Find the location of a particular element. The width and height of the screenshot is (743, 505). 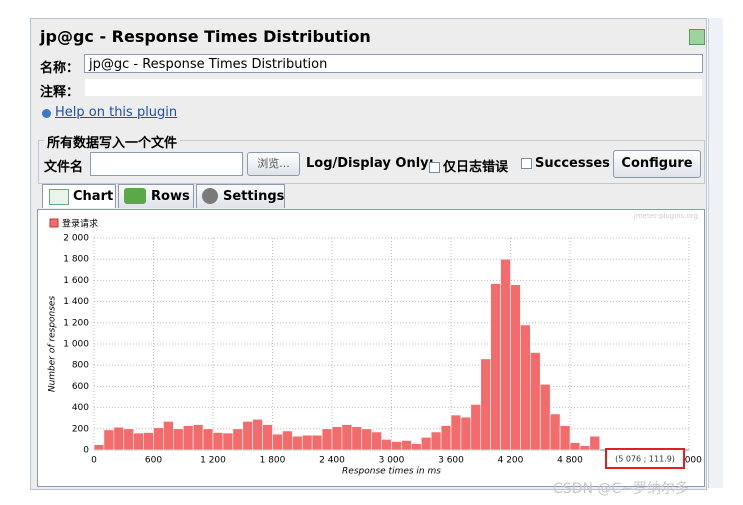

comment-label: 注释： is located at coordinates (60, 92).